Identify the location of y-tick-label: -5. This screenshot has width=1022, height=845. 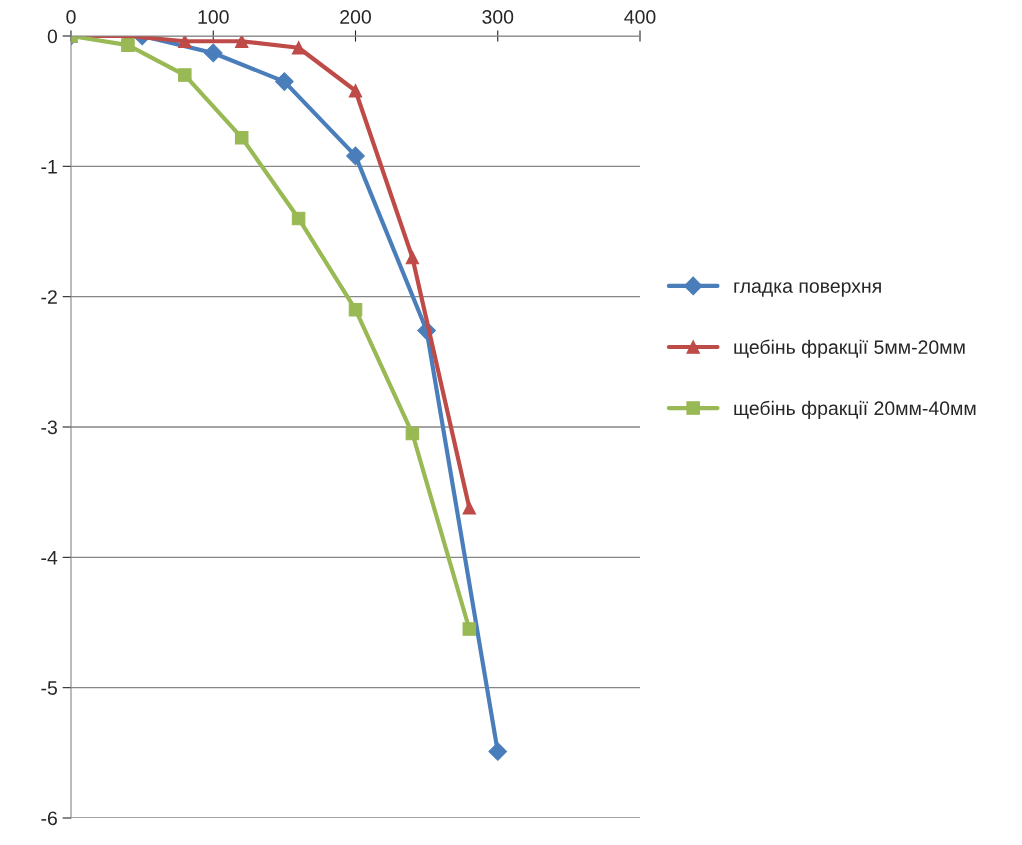
(49, 688).